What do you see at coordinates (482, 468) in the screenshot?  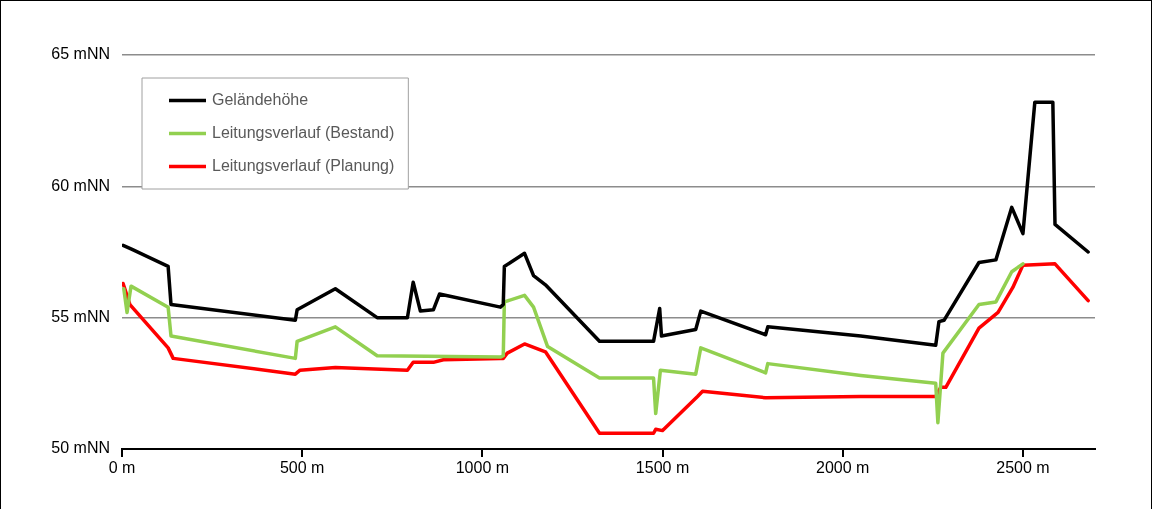 I see `x-tick-label: 1000 m` at bounding box center [482, 468].